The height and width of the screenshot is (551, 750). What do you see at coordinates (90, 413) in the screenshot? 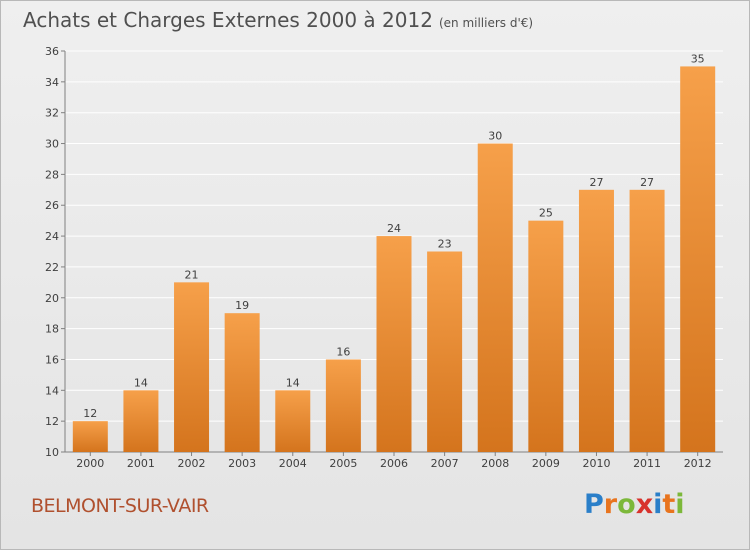
I see `data-label: 12` at bounding box center [90, 413].